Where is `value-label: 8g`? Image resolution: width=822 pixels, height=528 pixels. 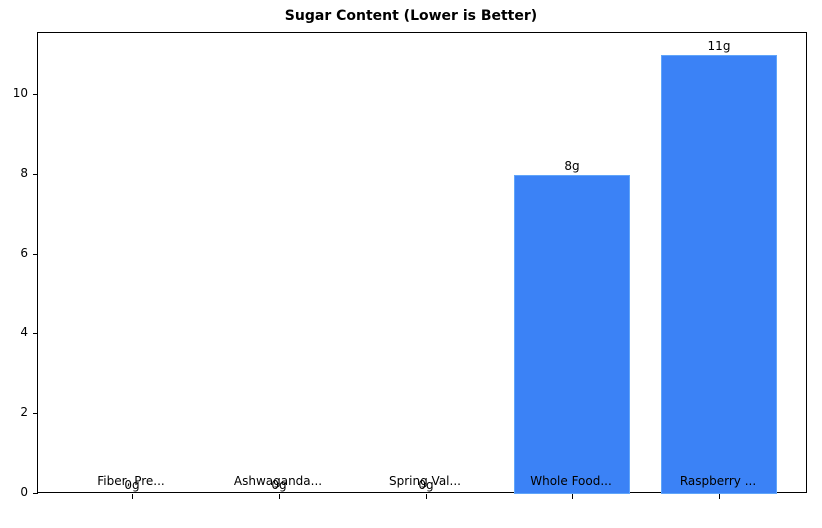
value-label: 8g is located at coordinates (572, 165).